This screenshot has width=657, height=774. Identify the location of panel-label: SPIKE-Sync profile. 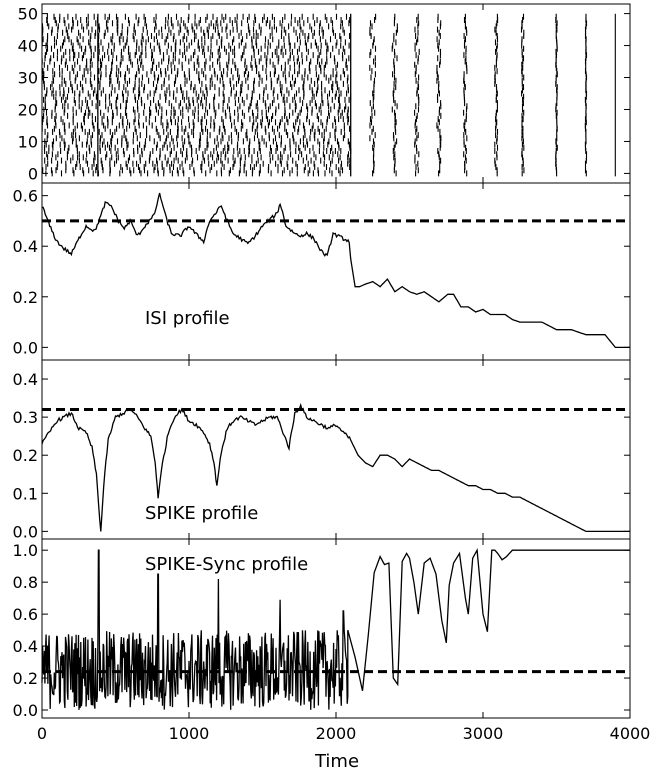
(226, 564).